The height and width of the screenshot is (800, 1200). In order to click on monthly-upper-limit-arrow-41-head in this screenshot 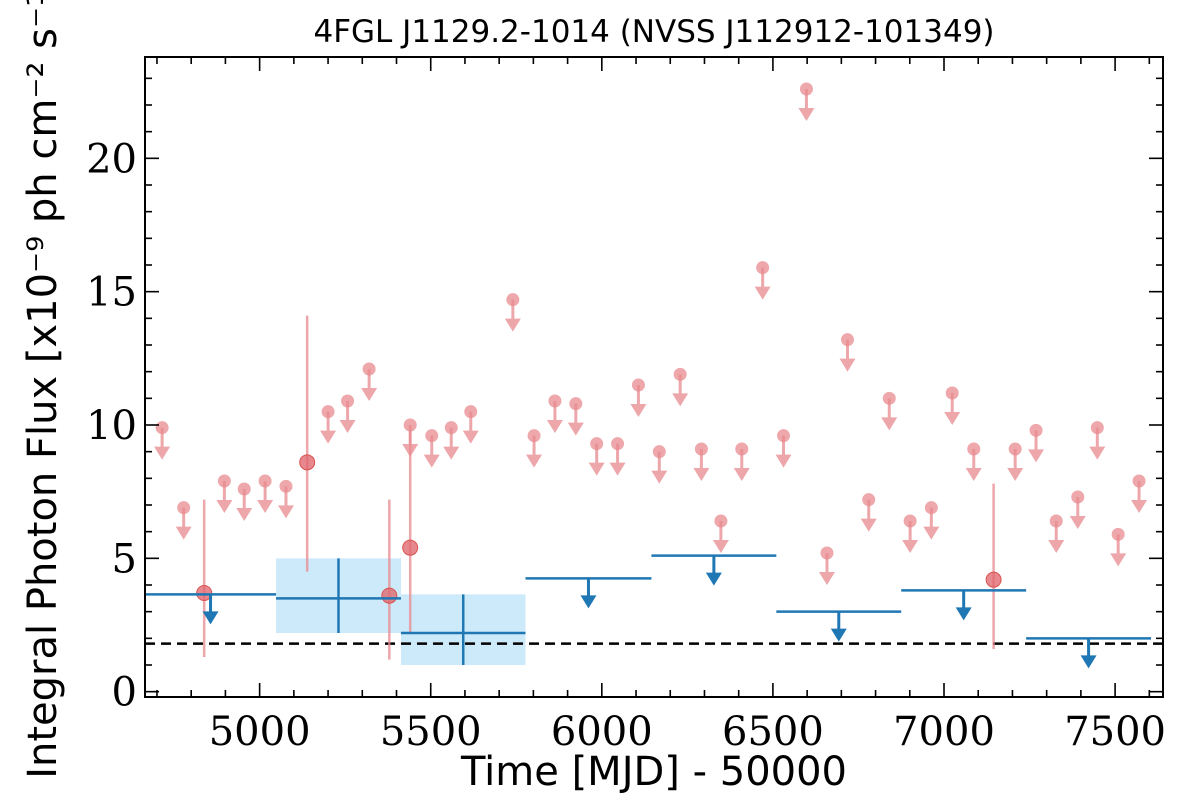, I will do `click(1118, 560)`.